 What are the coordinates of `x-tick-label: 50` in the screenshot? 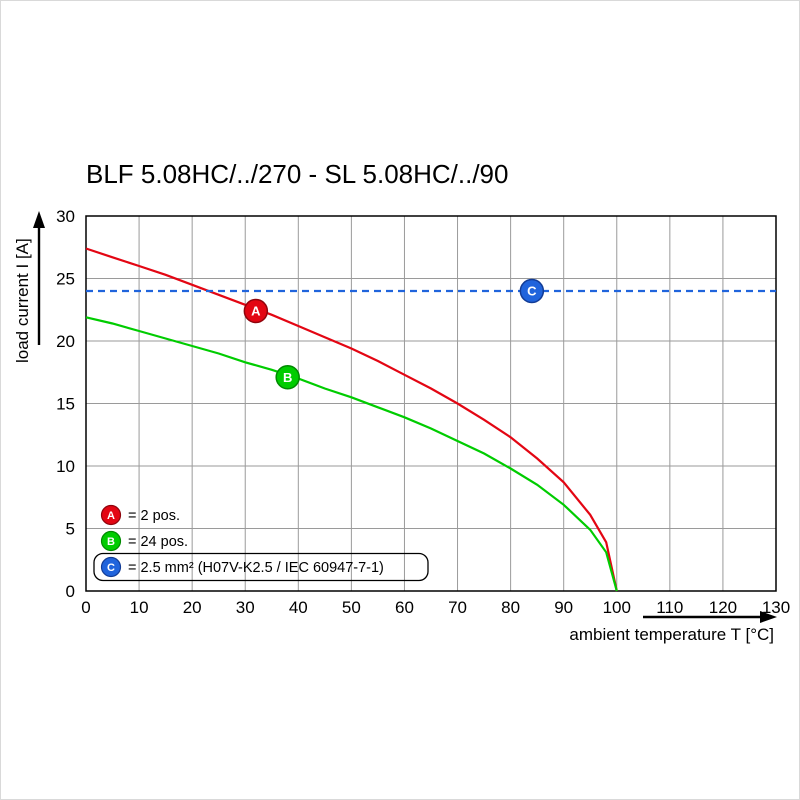 It's located at (351, 607).